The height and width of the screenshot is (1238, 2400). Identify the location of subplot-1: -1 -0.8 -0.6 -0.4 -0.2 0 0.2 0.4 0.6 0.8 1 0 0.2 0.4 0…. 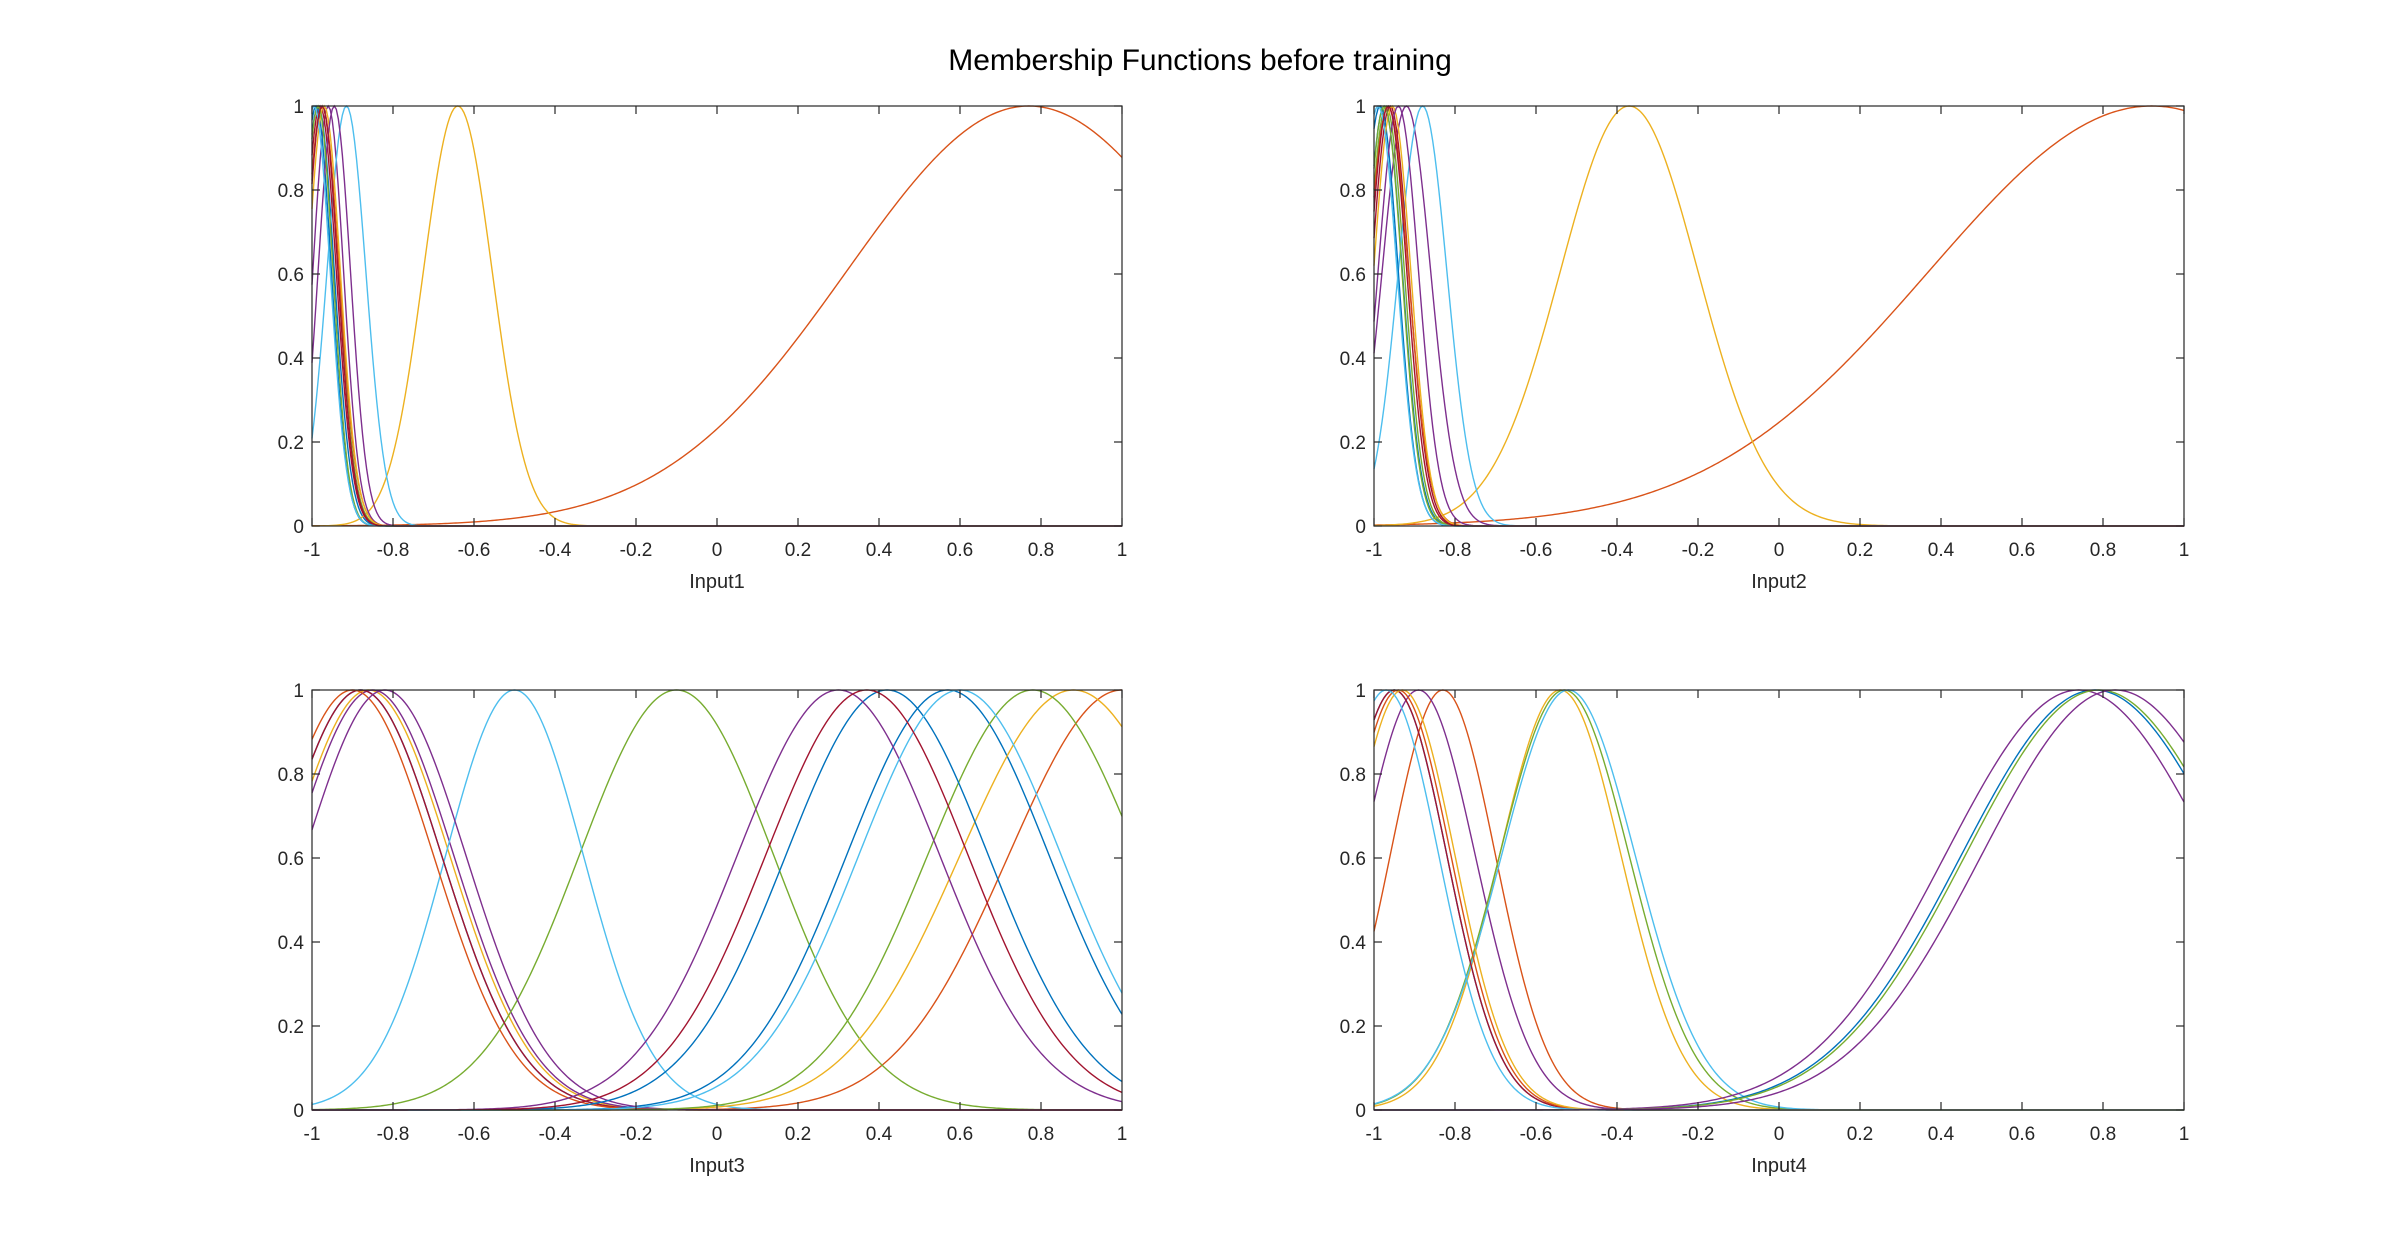
(703, 345).